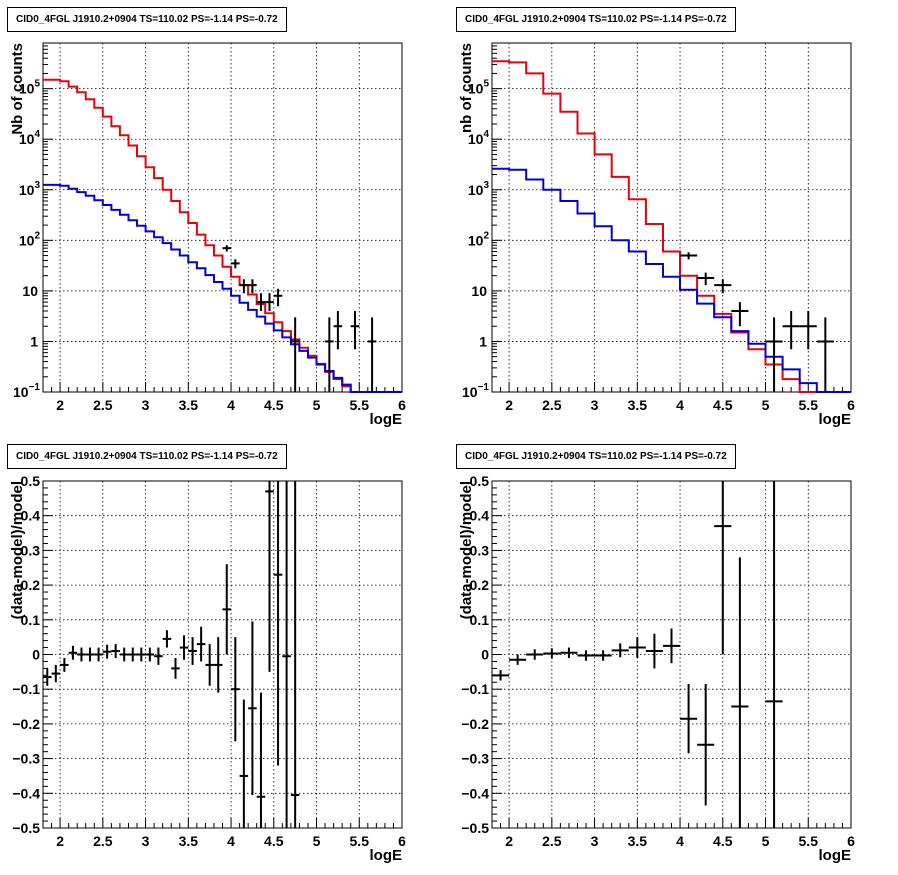 The width and height of the screenshot is (898, 875). What do you see at coordinates (17, 89) in the screenshot?
I see `y-axis-title: Nb of counts` at bounding box center [17, 89].